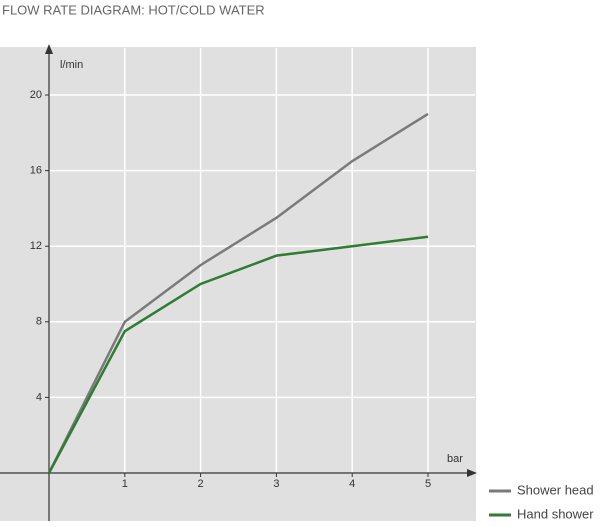 The image size is (606, 527). I want to click on x-axis-label: bar, so click(455, 459).